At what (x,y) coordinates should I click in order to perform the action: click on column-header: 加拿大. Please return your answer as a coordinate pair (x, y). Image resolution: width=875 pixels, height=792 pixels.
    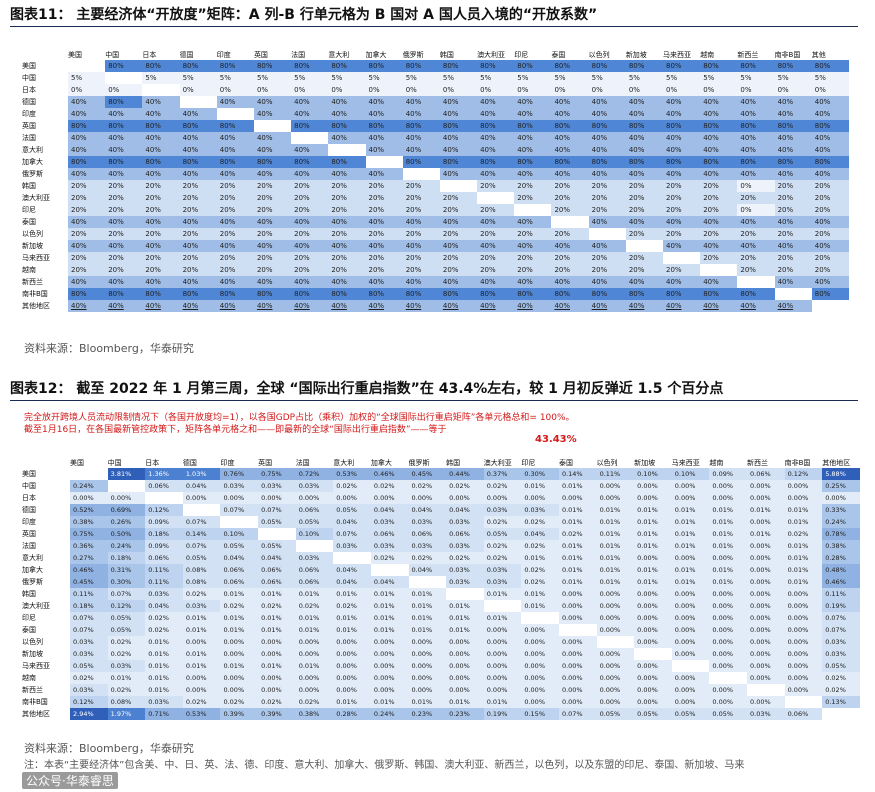
    Looking at the image, I should click on (376, 55).